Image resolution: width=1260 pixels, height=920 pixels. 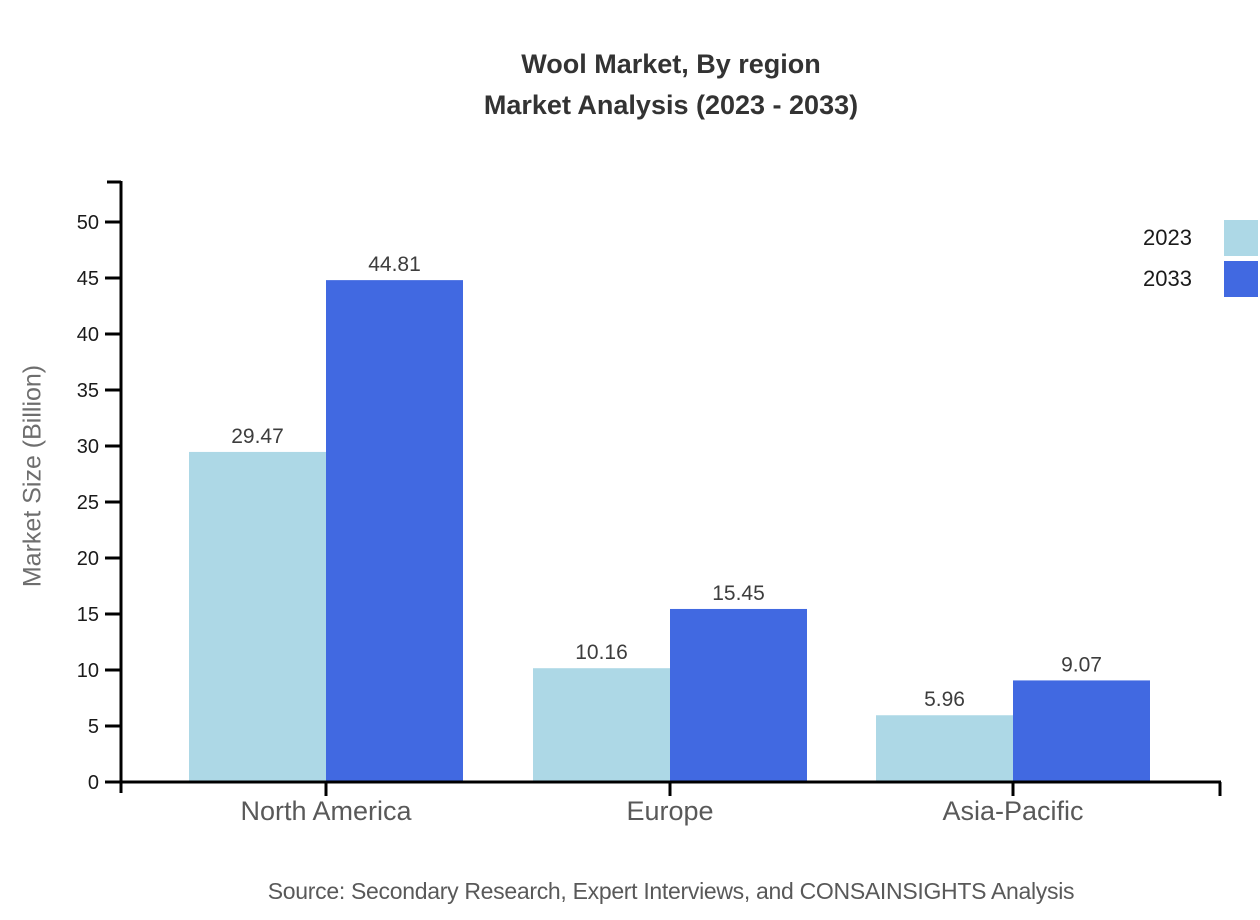 I want to click on y-tick-label-20: 20, so click(x=88, y=559).